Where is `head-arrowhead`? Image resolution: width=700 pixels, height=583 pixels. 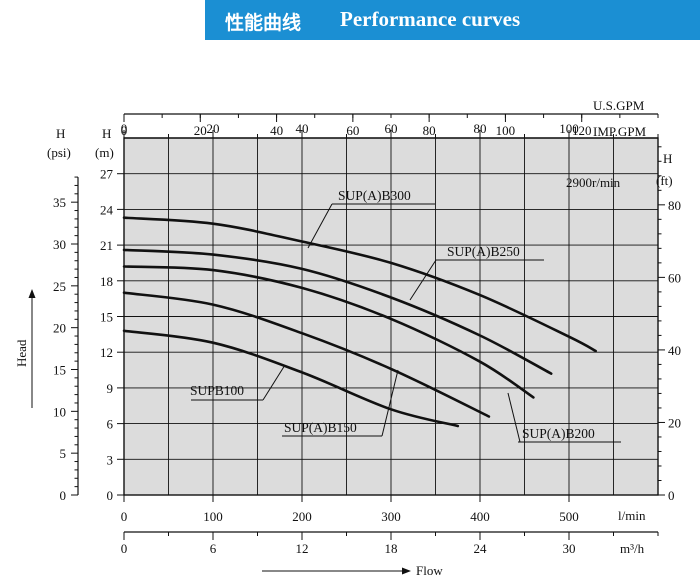 head-arrowhead is located at coordinates (32, 293).